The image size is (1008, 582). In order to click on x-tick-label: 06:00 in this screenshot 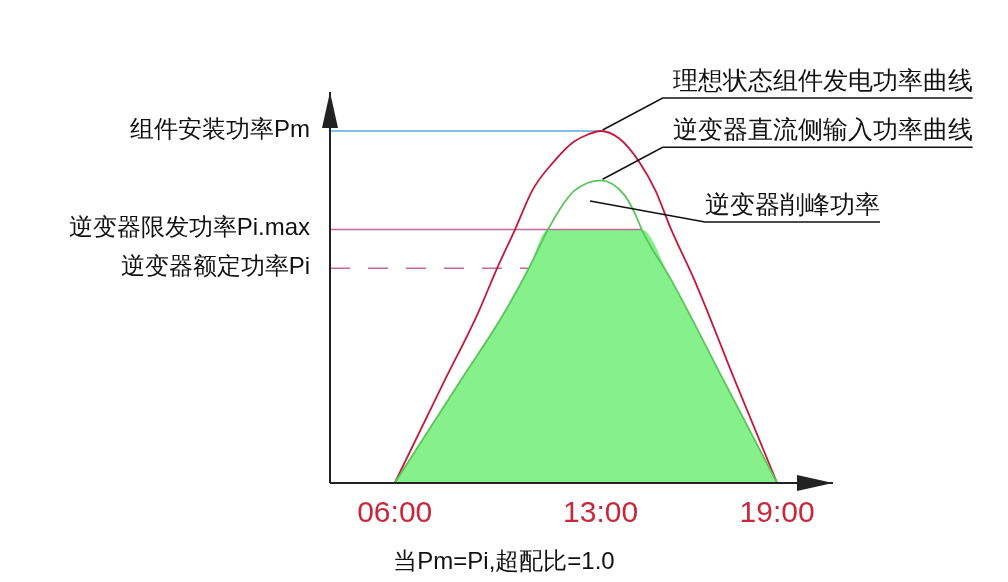, I will do `click(395, 511)`.